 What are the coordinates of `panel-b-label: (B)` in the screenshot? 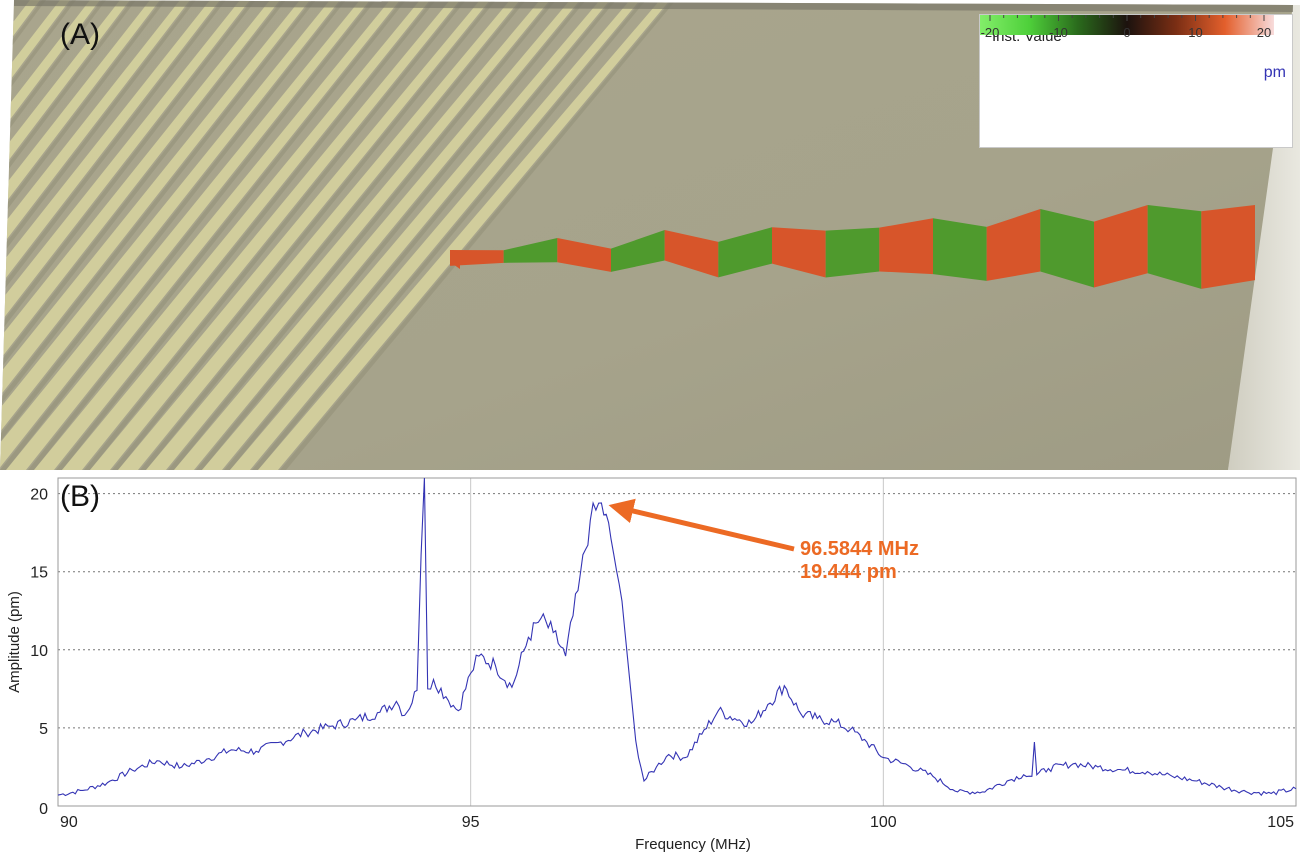 It's located at (80, 496).